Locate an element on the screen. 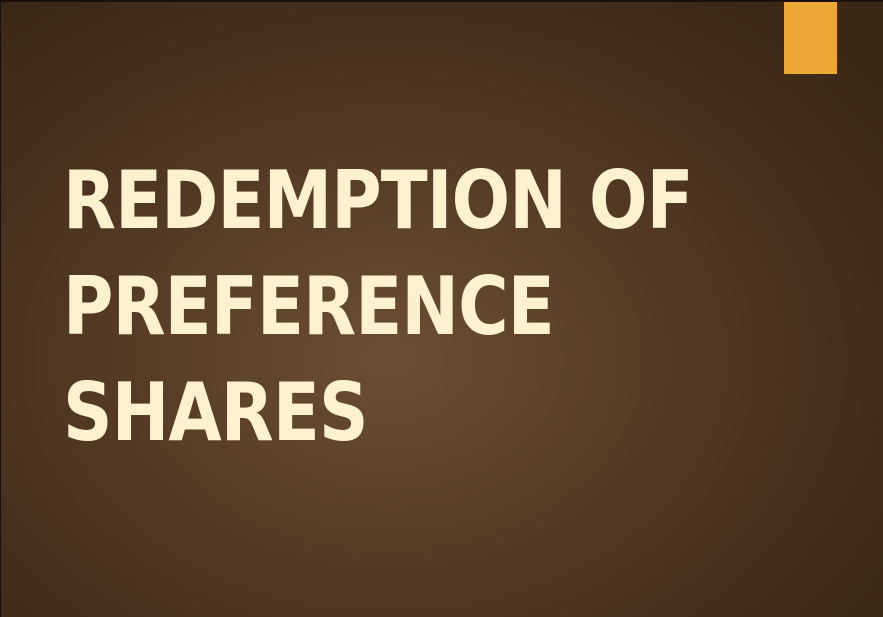 The image size is (883, 617). title-line-1: REDEMPTION OF is located at coordinates (378, 200).